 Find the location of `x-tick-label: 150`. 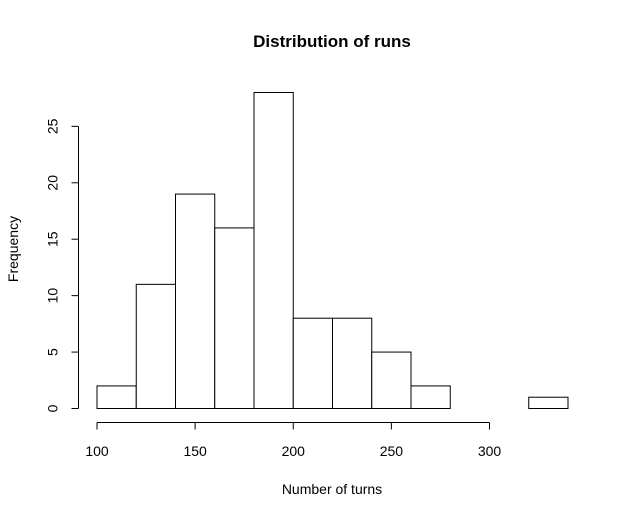

x-tick-label: 150 is located at coordinates (195, 451).